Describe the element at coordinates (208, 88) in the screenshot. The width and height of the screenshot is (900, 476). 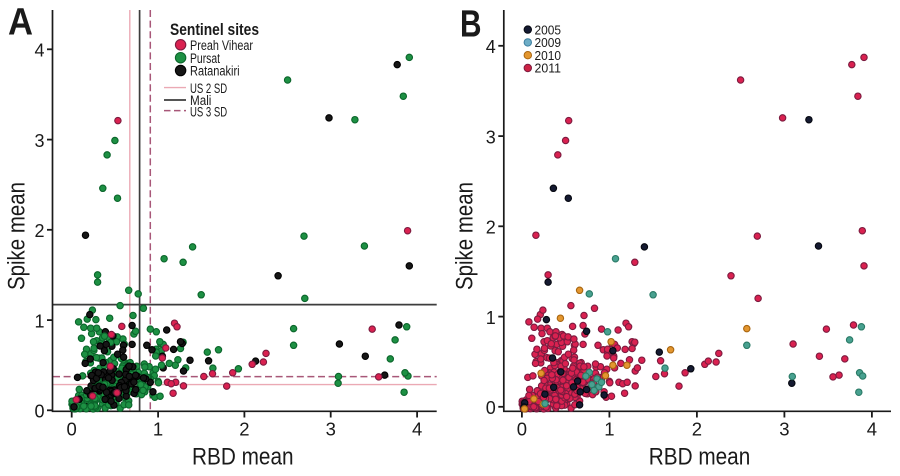
I see `svg-text: US 2 SD` at that location.